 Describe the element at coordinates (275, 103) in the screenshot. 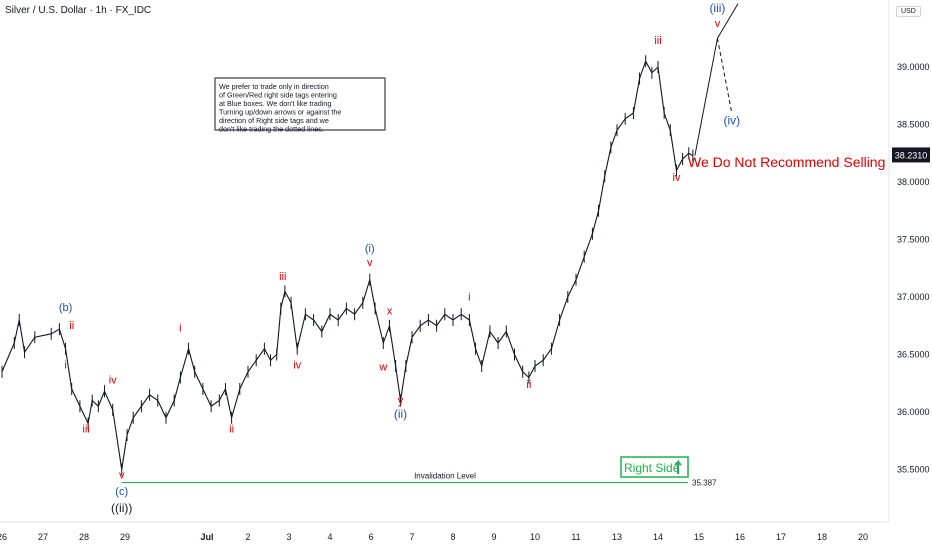

I see `note-text-line: at Blue boxes. We don't like trading` at that location.